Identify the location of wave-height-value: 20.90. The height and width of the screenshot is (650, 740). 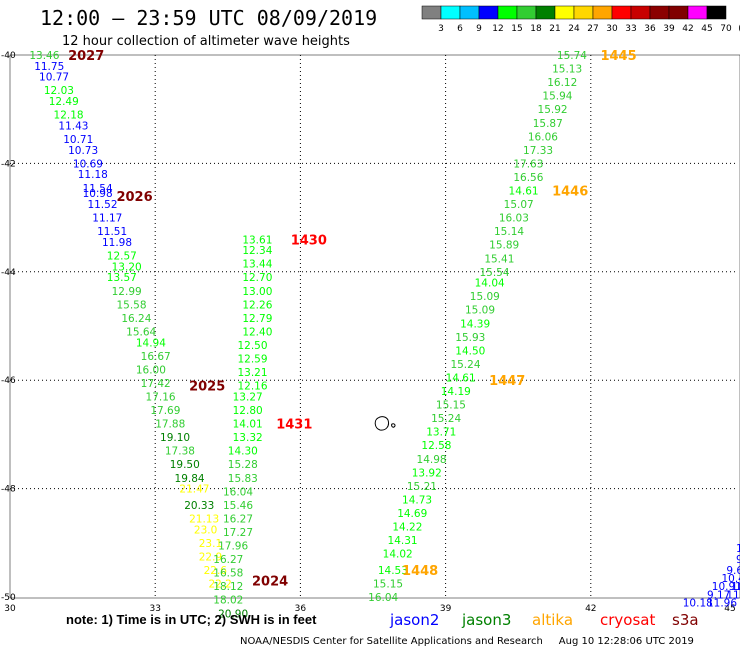
(233, 614).